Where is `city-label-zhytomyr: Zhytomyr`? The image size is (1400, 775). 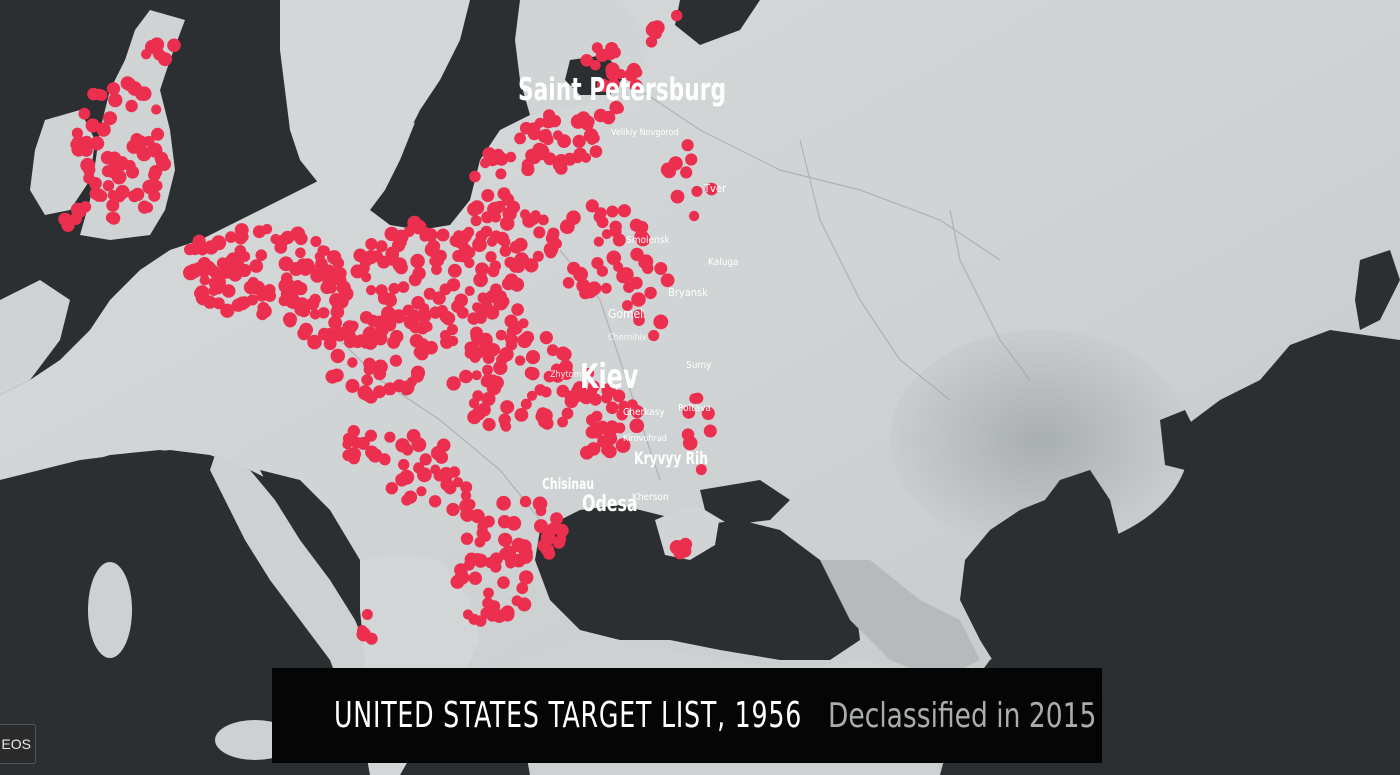 city-label-zhytomyr: Zhytomyr is located at coordinates (570, 375).